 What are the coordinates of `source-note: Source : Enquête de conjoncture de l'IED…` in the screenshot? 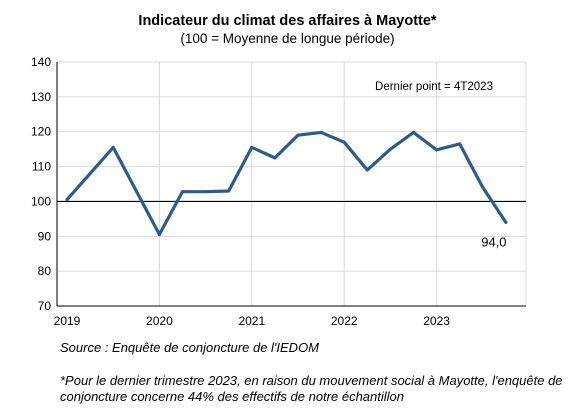 It's located at (190, 347).